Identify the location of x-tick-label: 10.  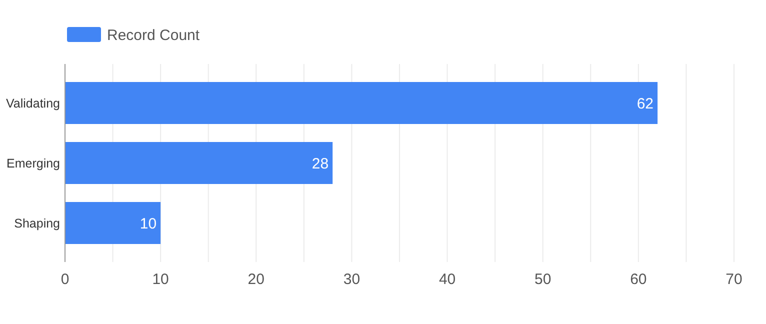
(160, 279).